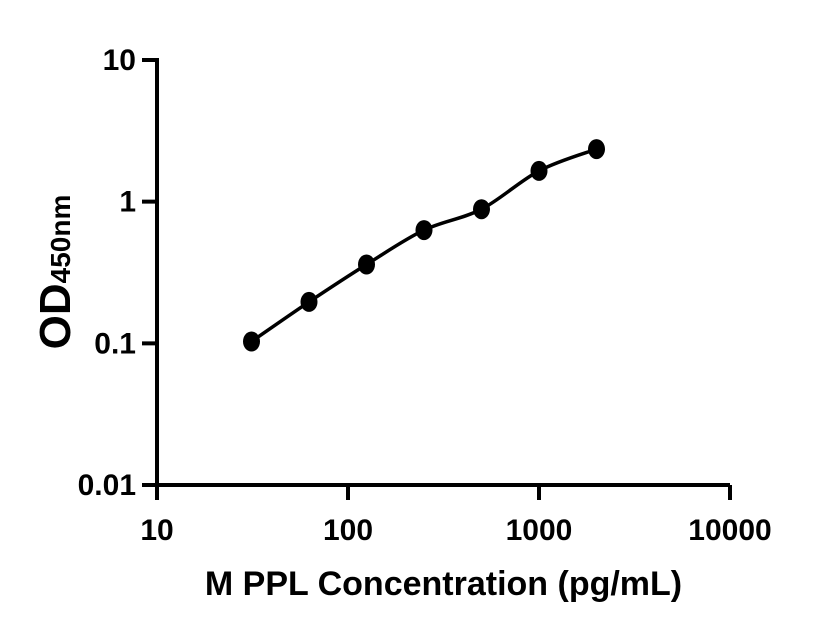 This screenshot has width=816, height=640. I want to click on y-tick-label: 1, so click(127, 202).